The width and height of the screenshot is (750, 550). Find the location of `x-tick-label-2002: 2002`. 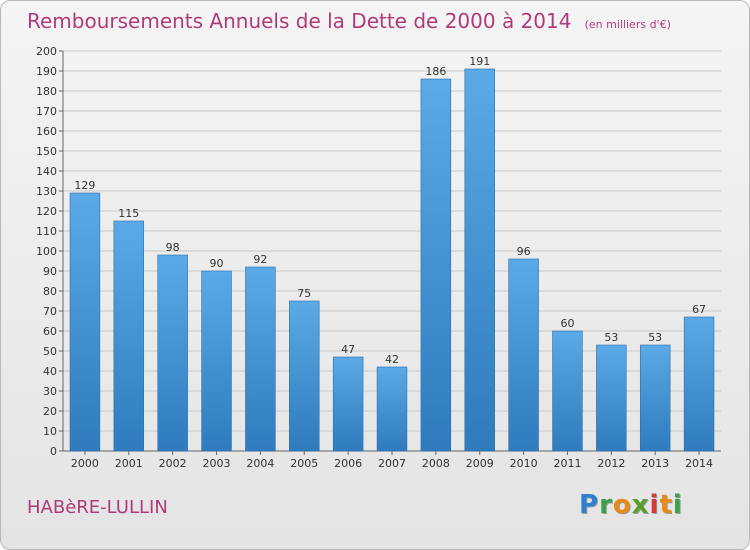

x-tick-label-2002: 2002 is located at coordinates (173, 463).